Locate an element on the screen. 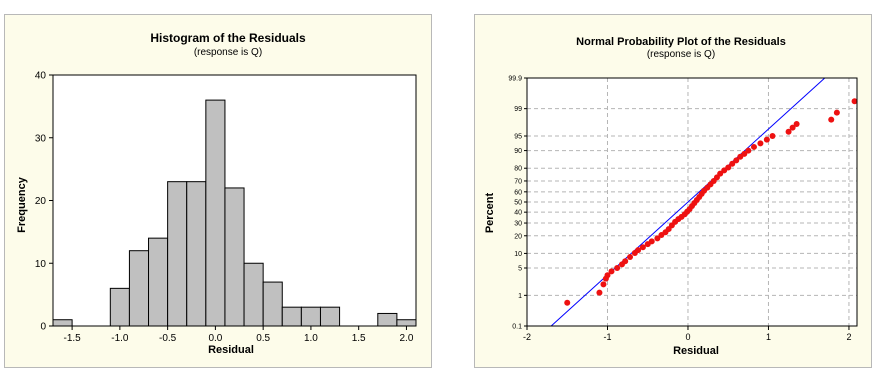  npp-title: Normal Probability Plot of the Residuals is located at coordinates (681, 42).